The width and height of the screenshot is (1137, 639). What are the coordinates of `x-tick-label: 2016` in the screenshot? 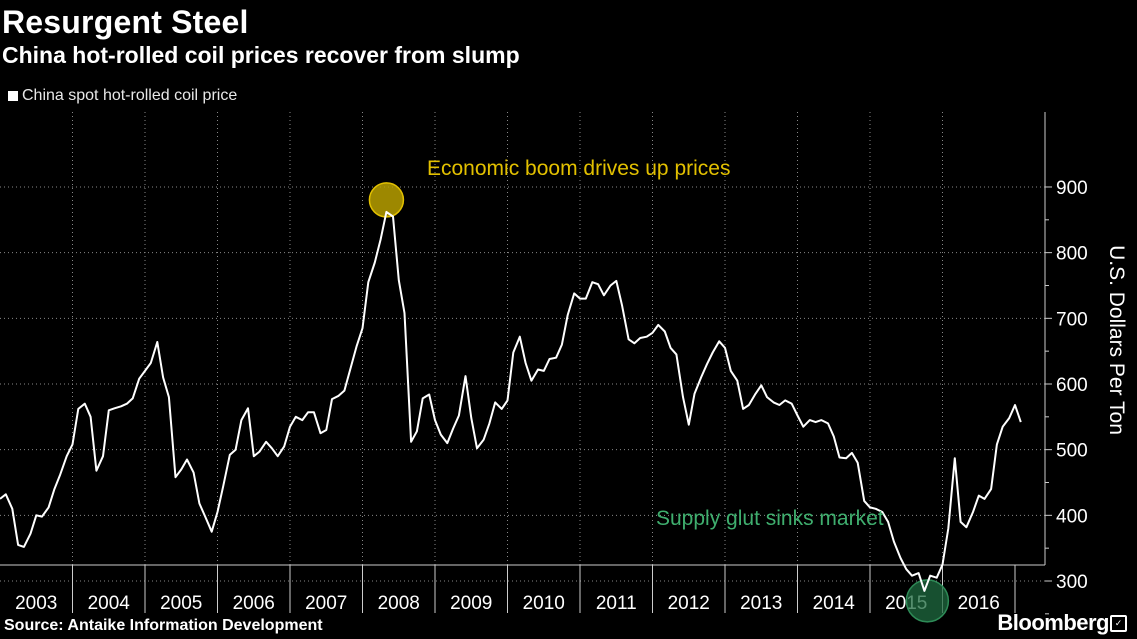 It's located at (979, 603).